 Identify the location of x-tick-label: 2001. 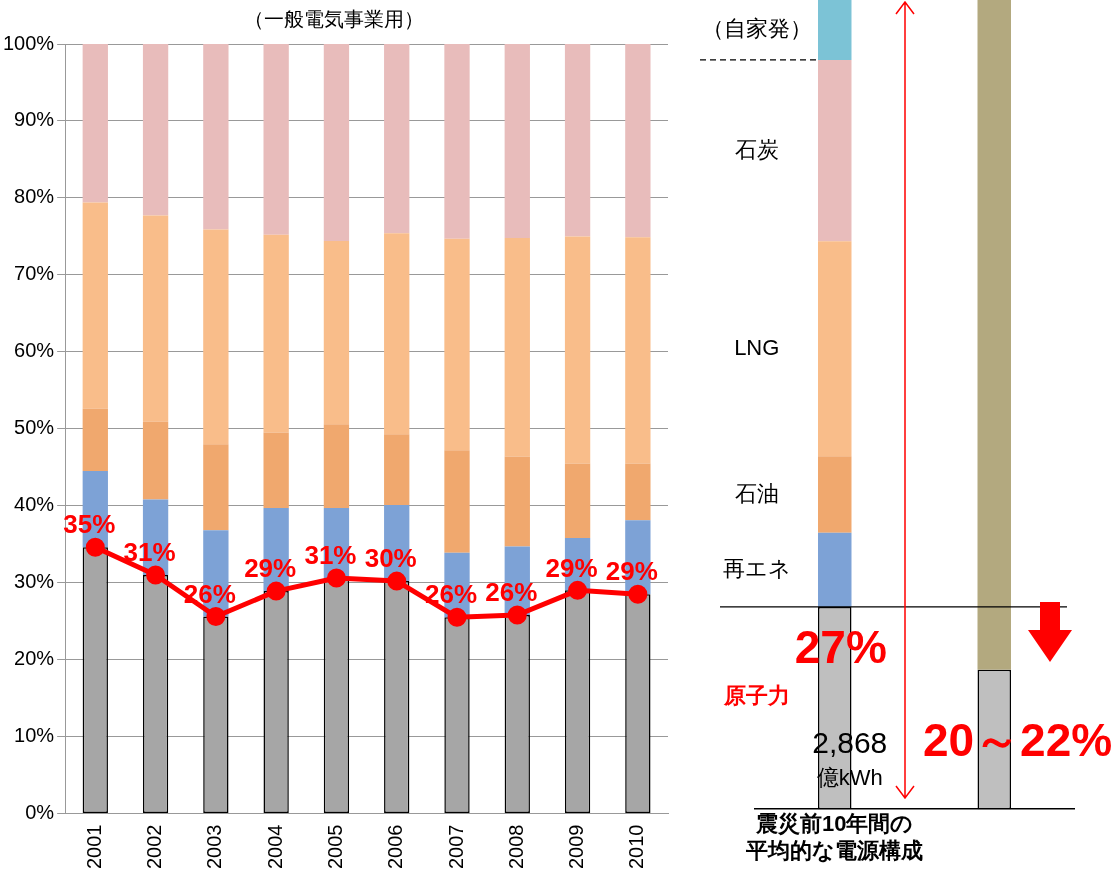
(93, 847).